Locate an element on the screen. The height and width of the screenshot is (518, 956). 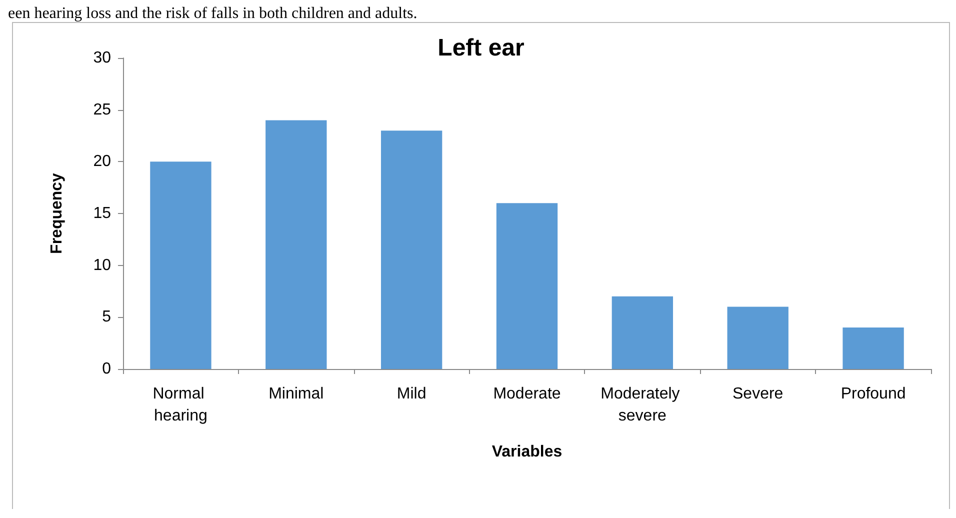
y-tick-label: 30 is located at coordinates (102, 58).